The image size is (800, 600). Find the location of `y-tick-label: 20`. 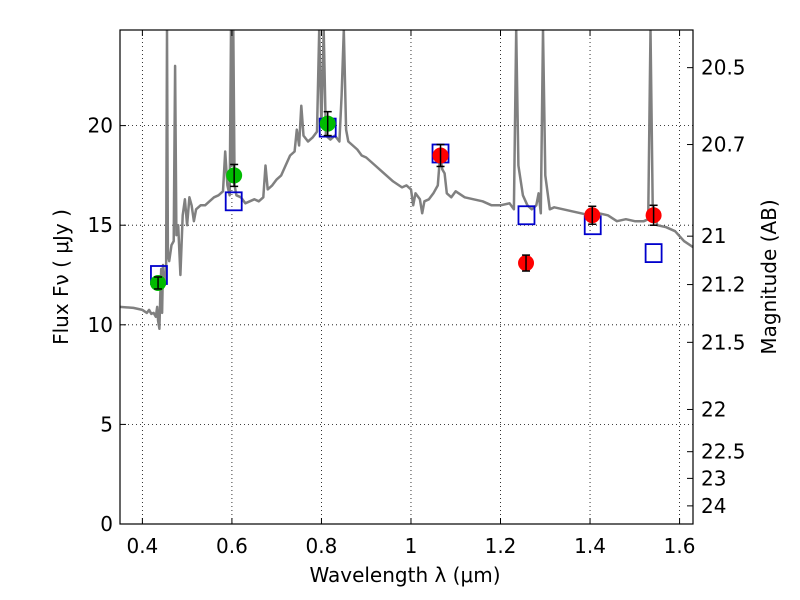

y-tick-label: 20 is located at coordinates (100, 126).